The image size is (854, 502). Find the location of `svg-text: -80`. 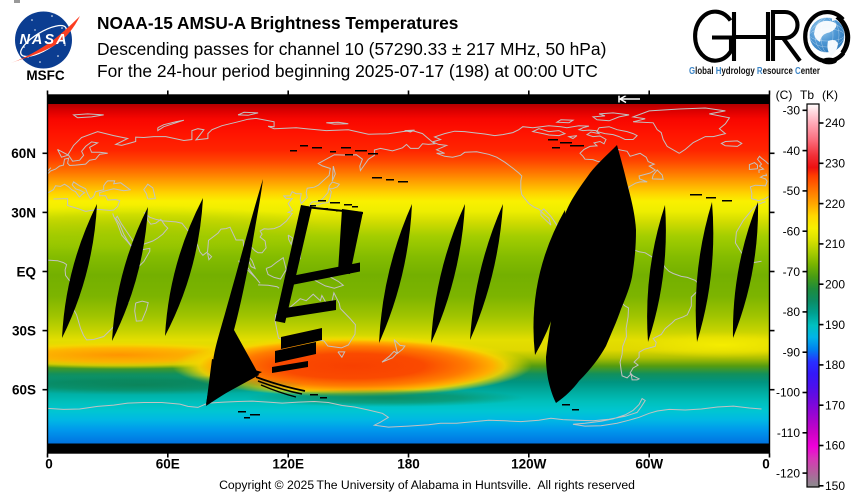

svg-text: -80 is located at coordinates (792, 312).